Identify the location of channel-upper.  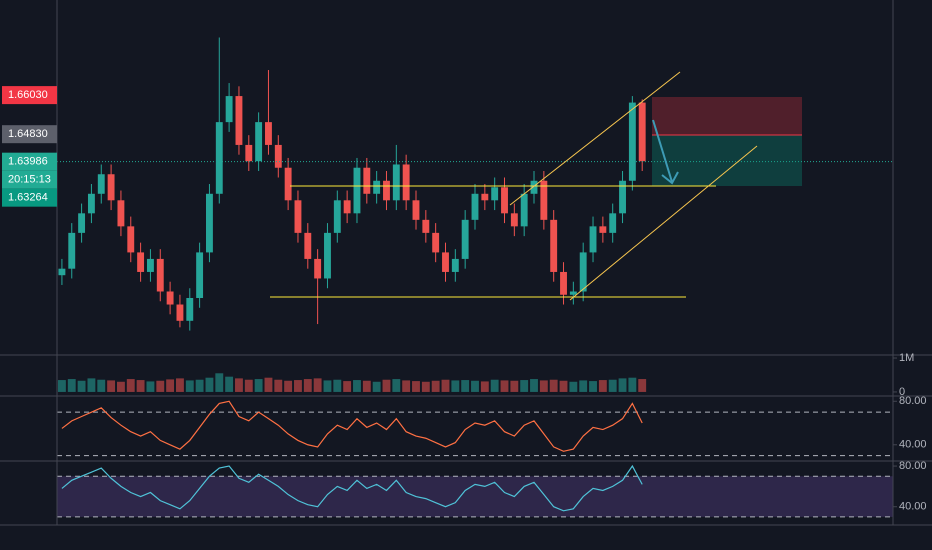
(595, 138).